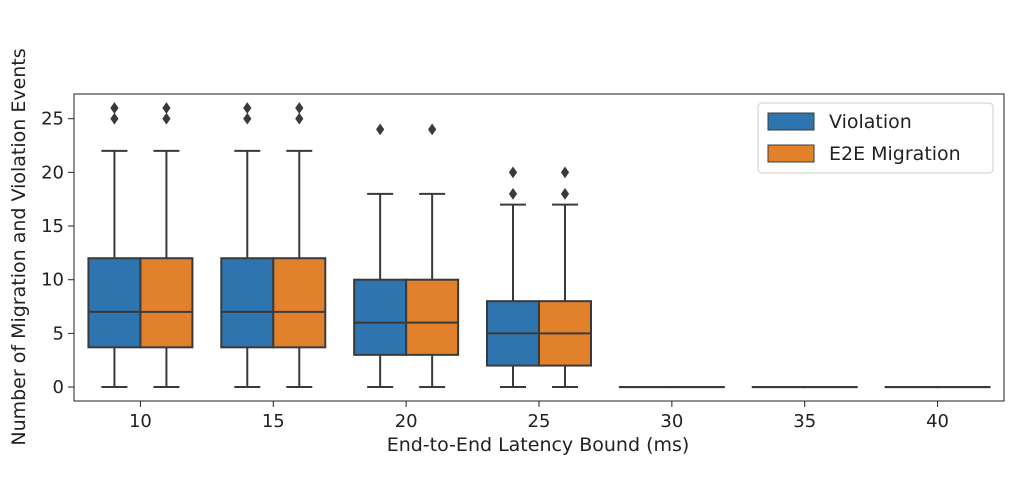 This screenshot has height=493, width=1013. I want to click on legend-frame, so click(875, 138).